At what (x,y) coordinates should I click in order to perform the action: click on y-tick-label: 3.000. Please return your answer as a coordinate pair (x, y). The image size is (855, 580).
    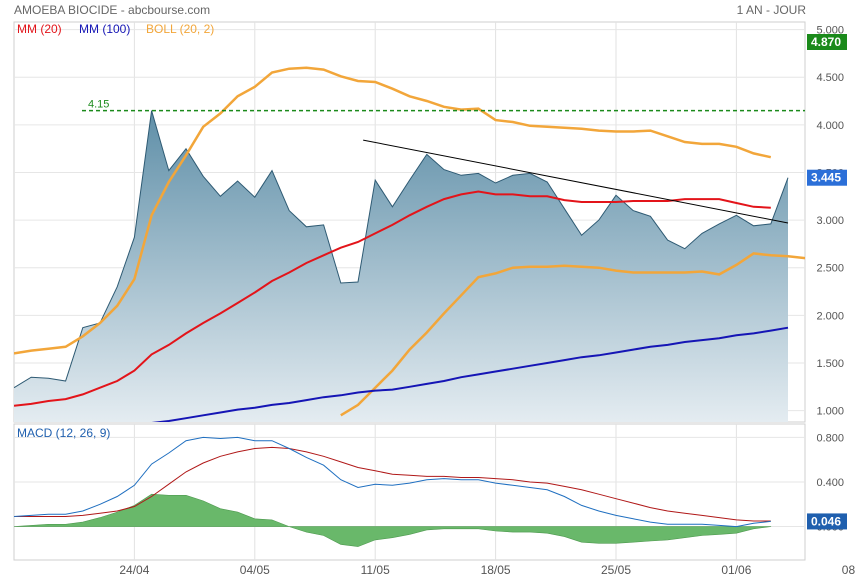
    Looking at the image, I should click on (830, 221).